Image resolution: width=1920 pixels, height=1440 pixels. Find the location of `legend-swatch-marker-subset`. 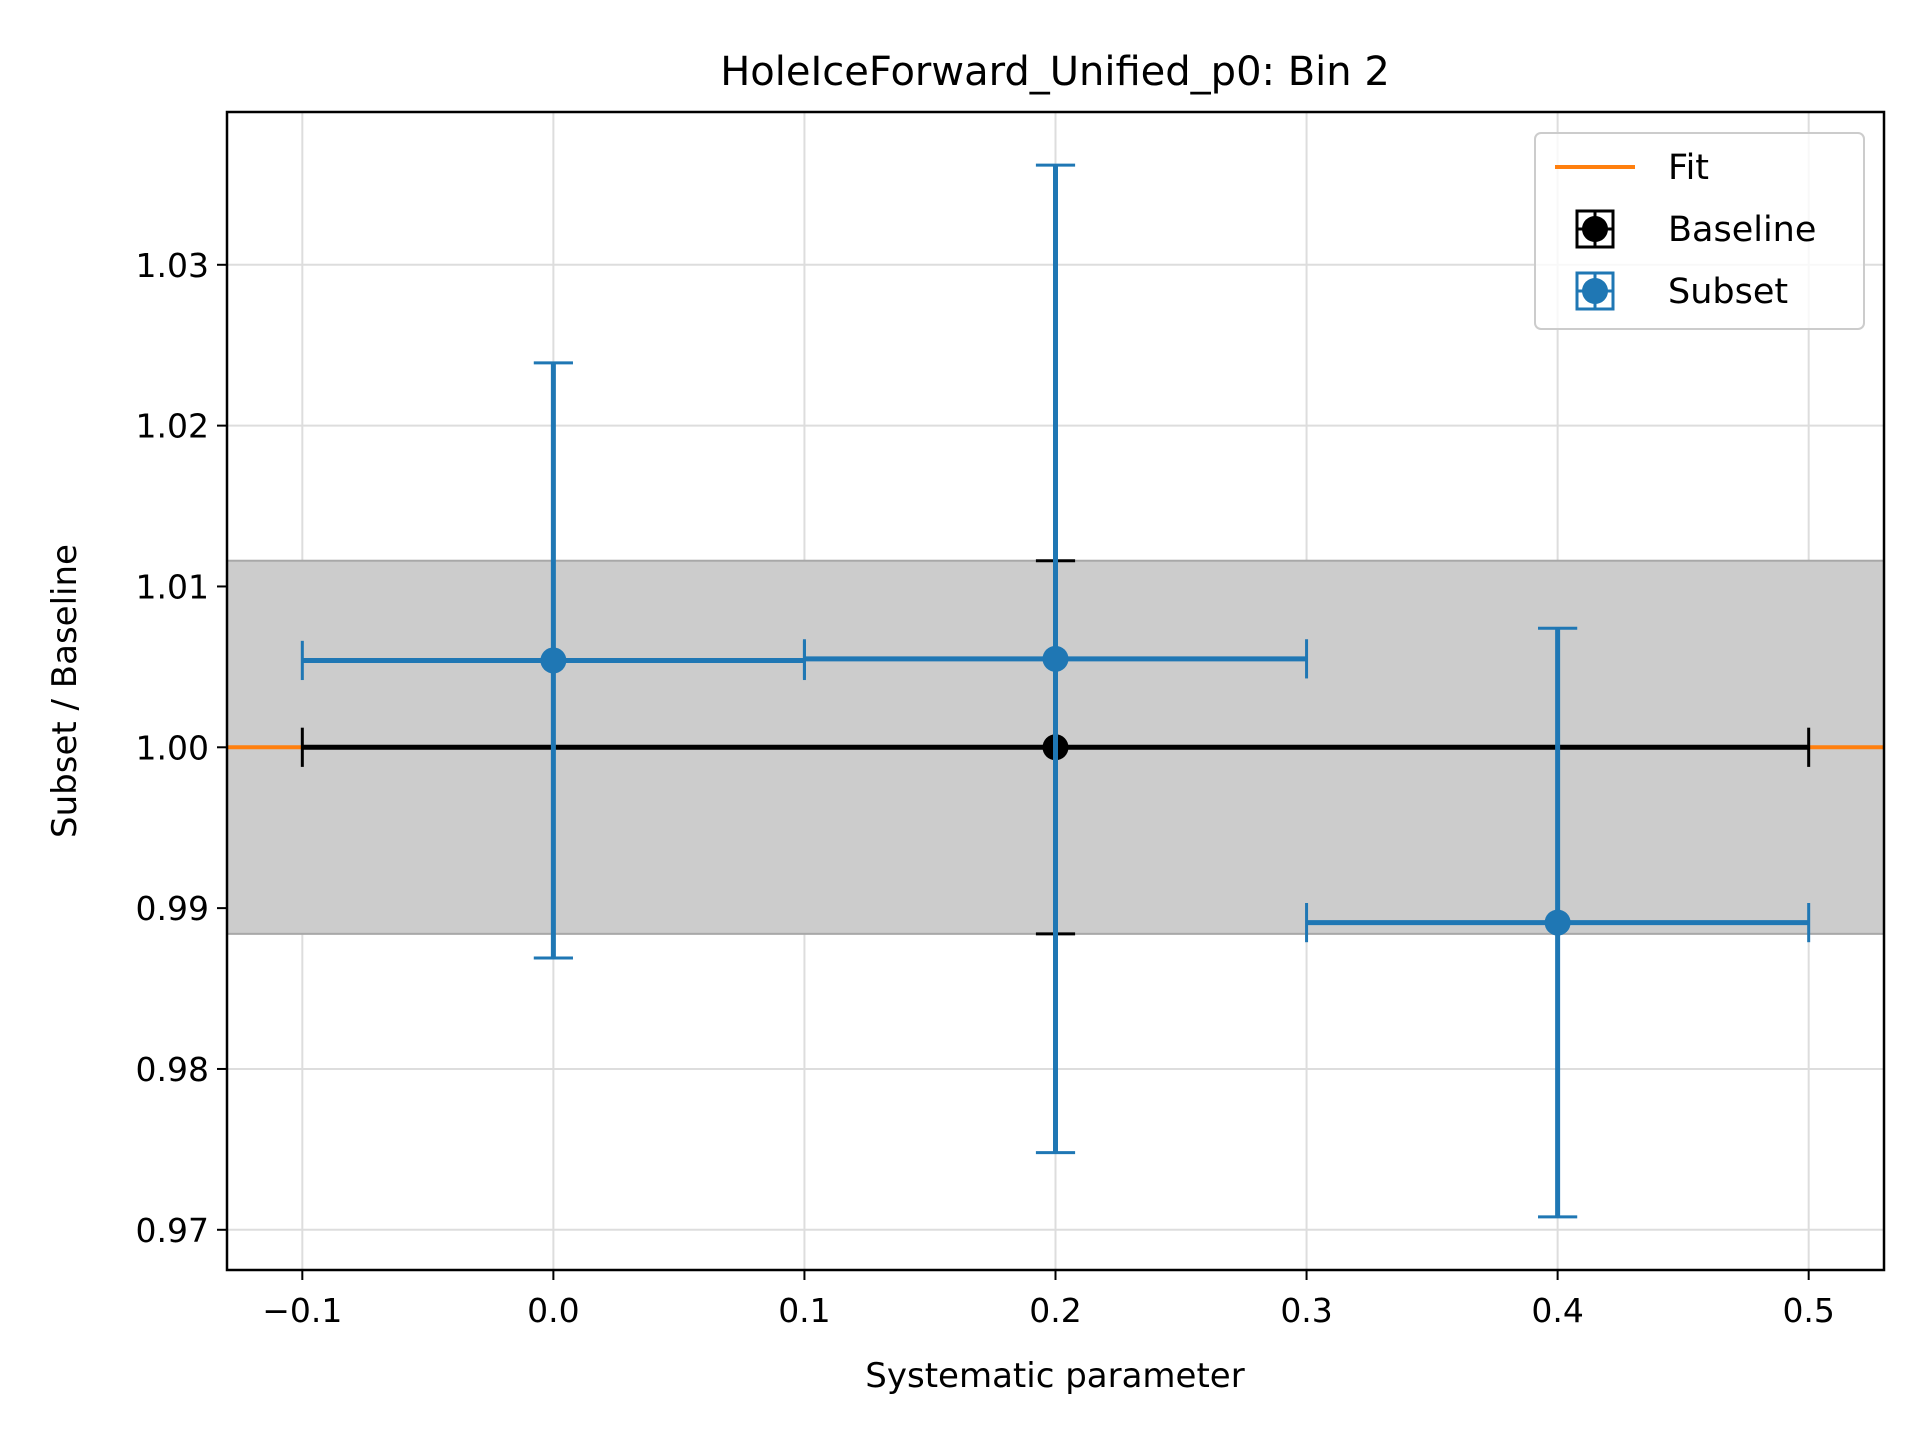

legend-swatch-marker-subset is located at coordinates (1595, 291).